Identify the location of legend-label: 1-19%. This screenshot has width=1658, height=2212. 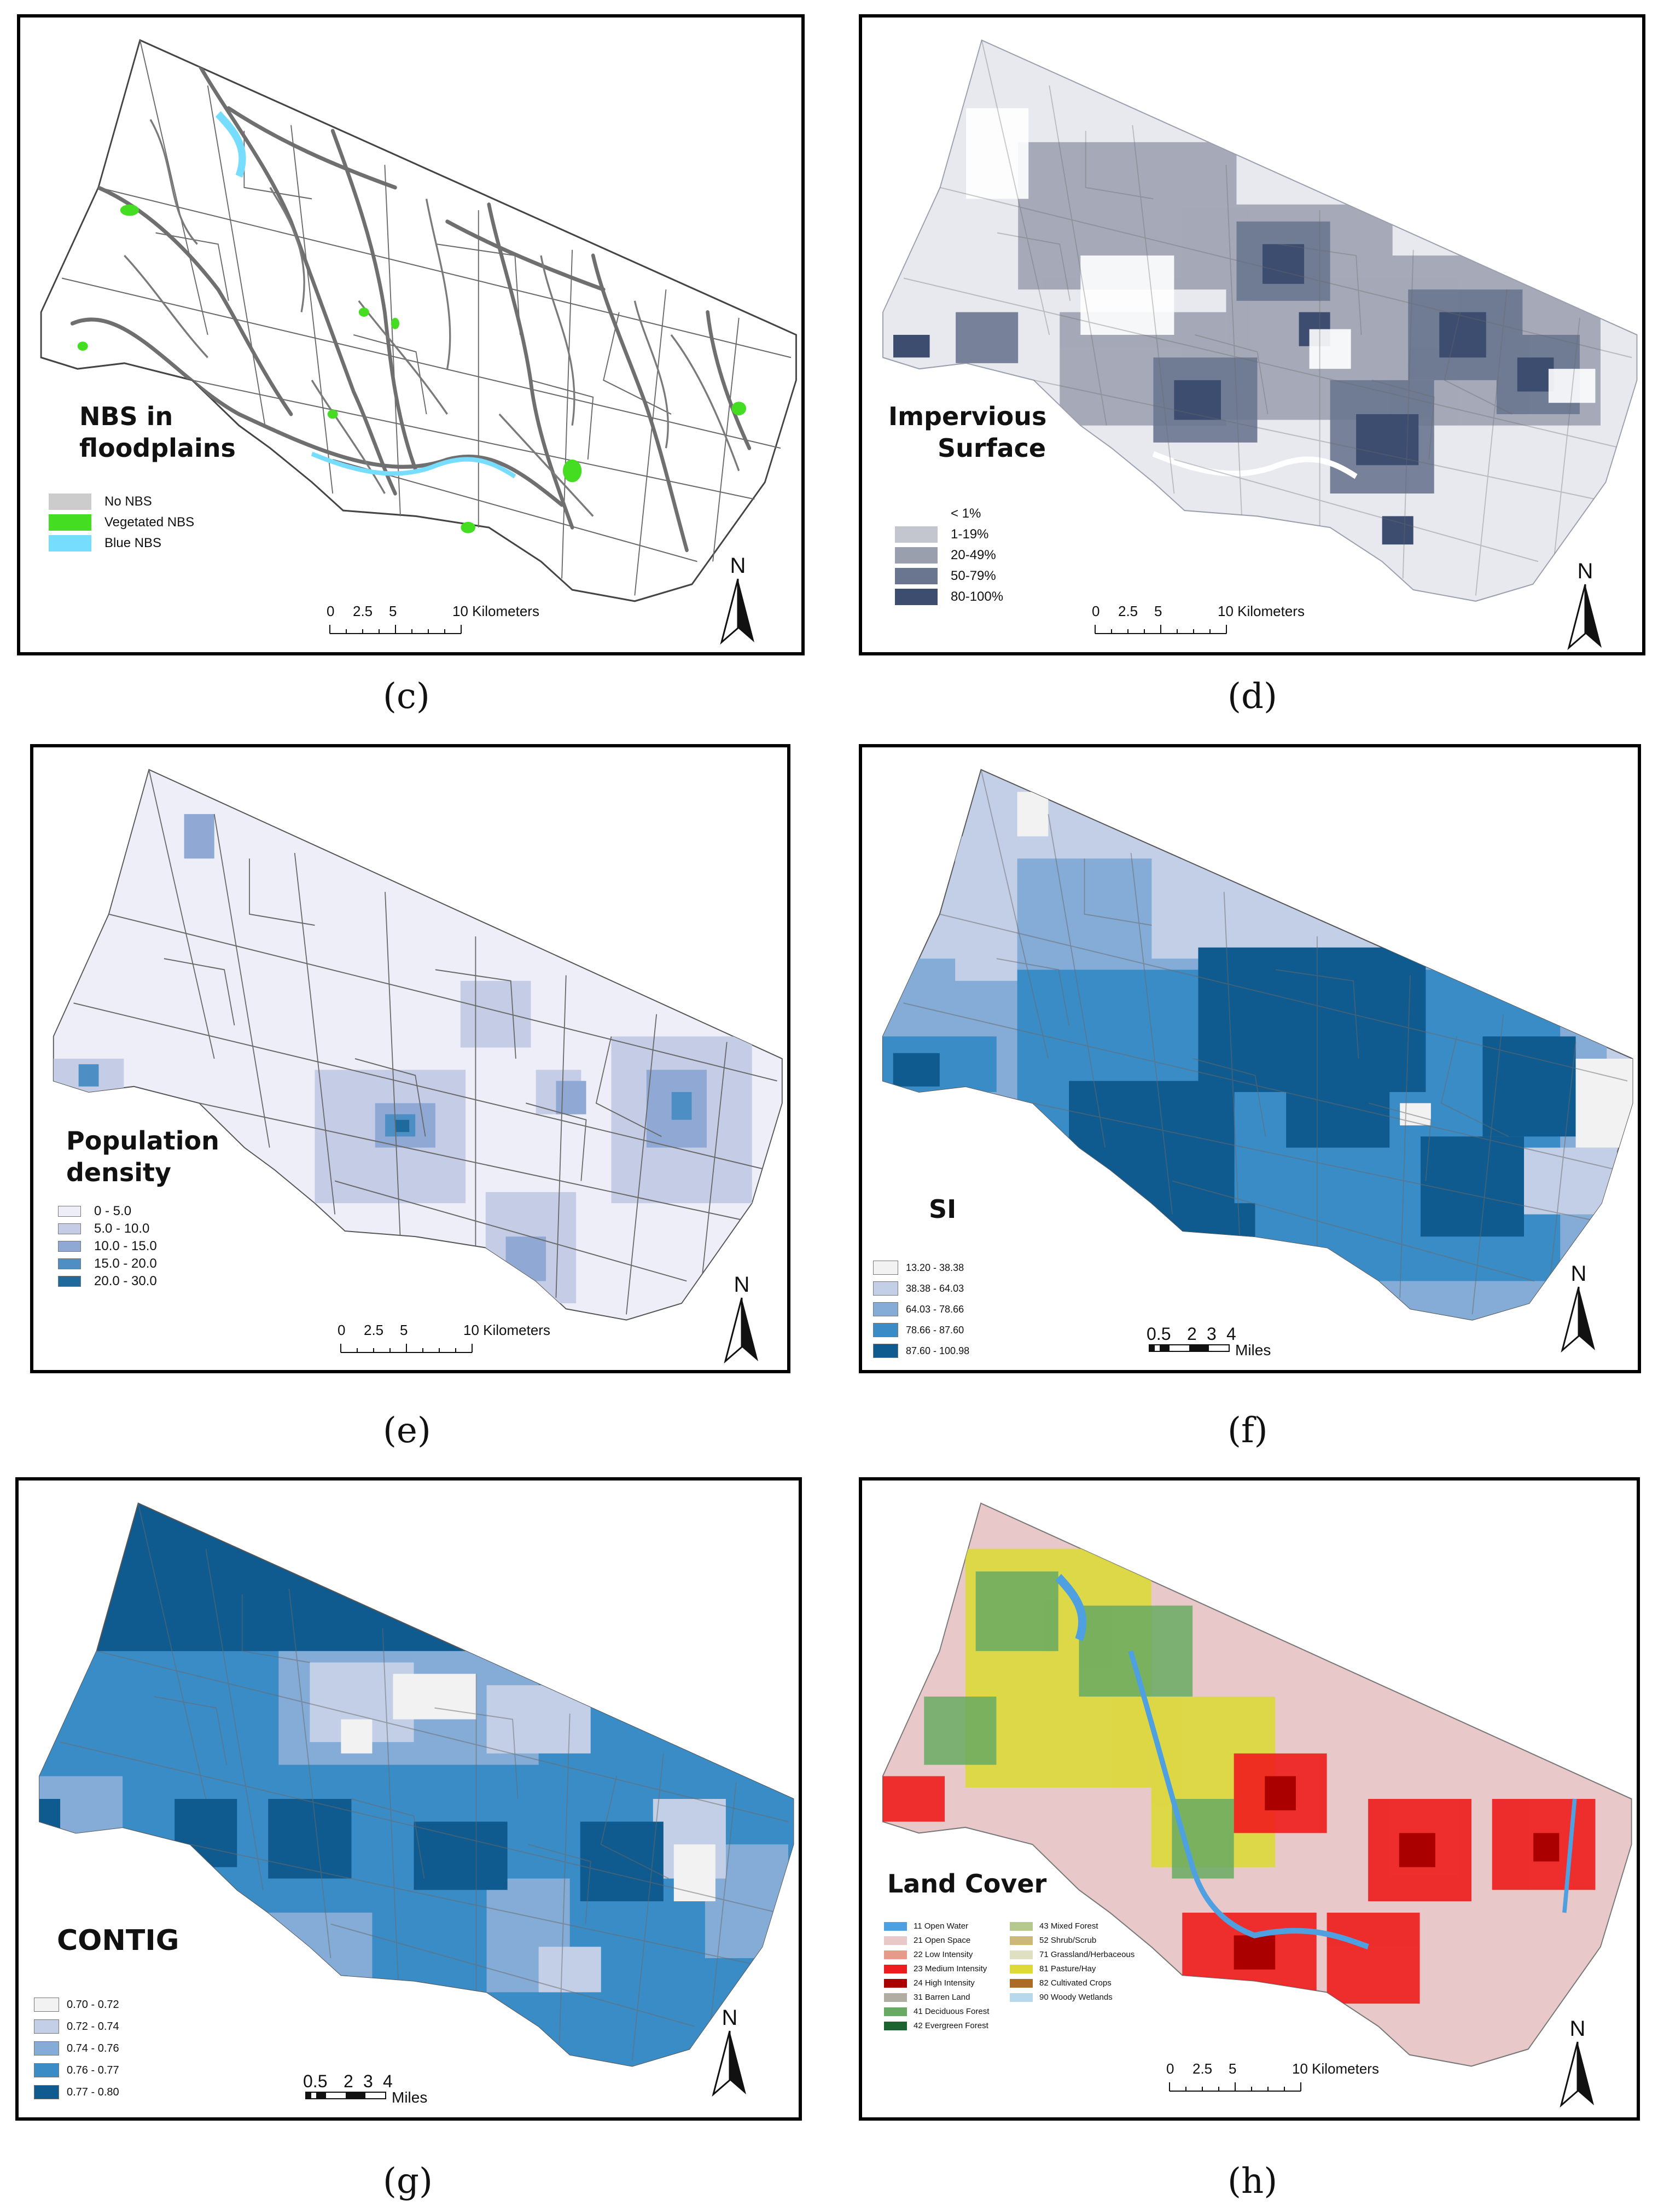
(970, 534).